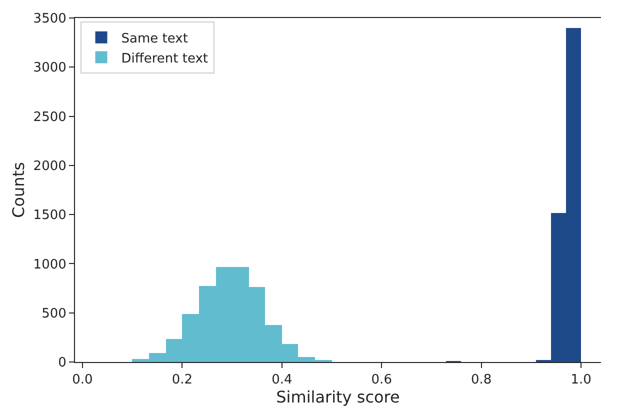 The width and height of the screenshot is (621, 415). Describe the element at coordinates (154, 38) in the screenshot. I see `legend-label: Same text` at that location.